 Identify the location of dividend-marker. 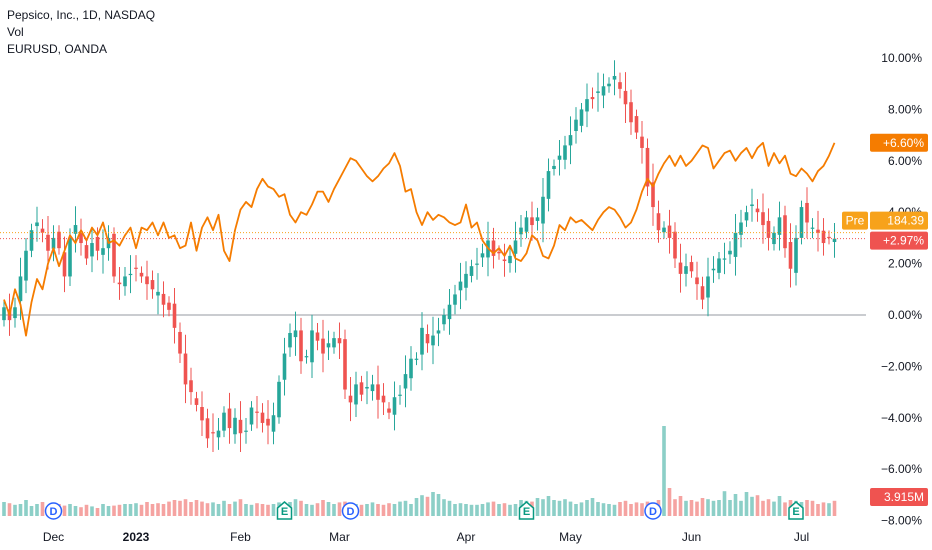
(350, 511).